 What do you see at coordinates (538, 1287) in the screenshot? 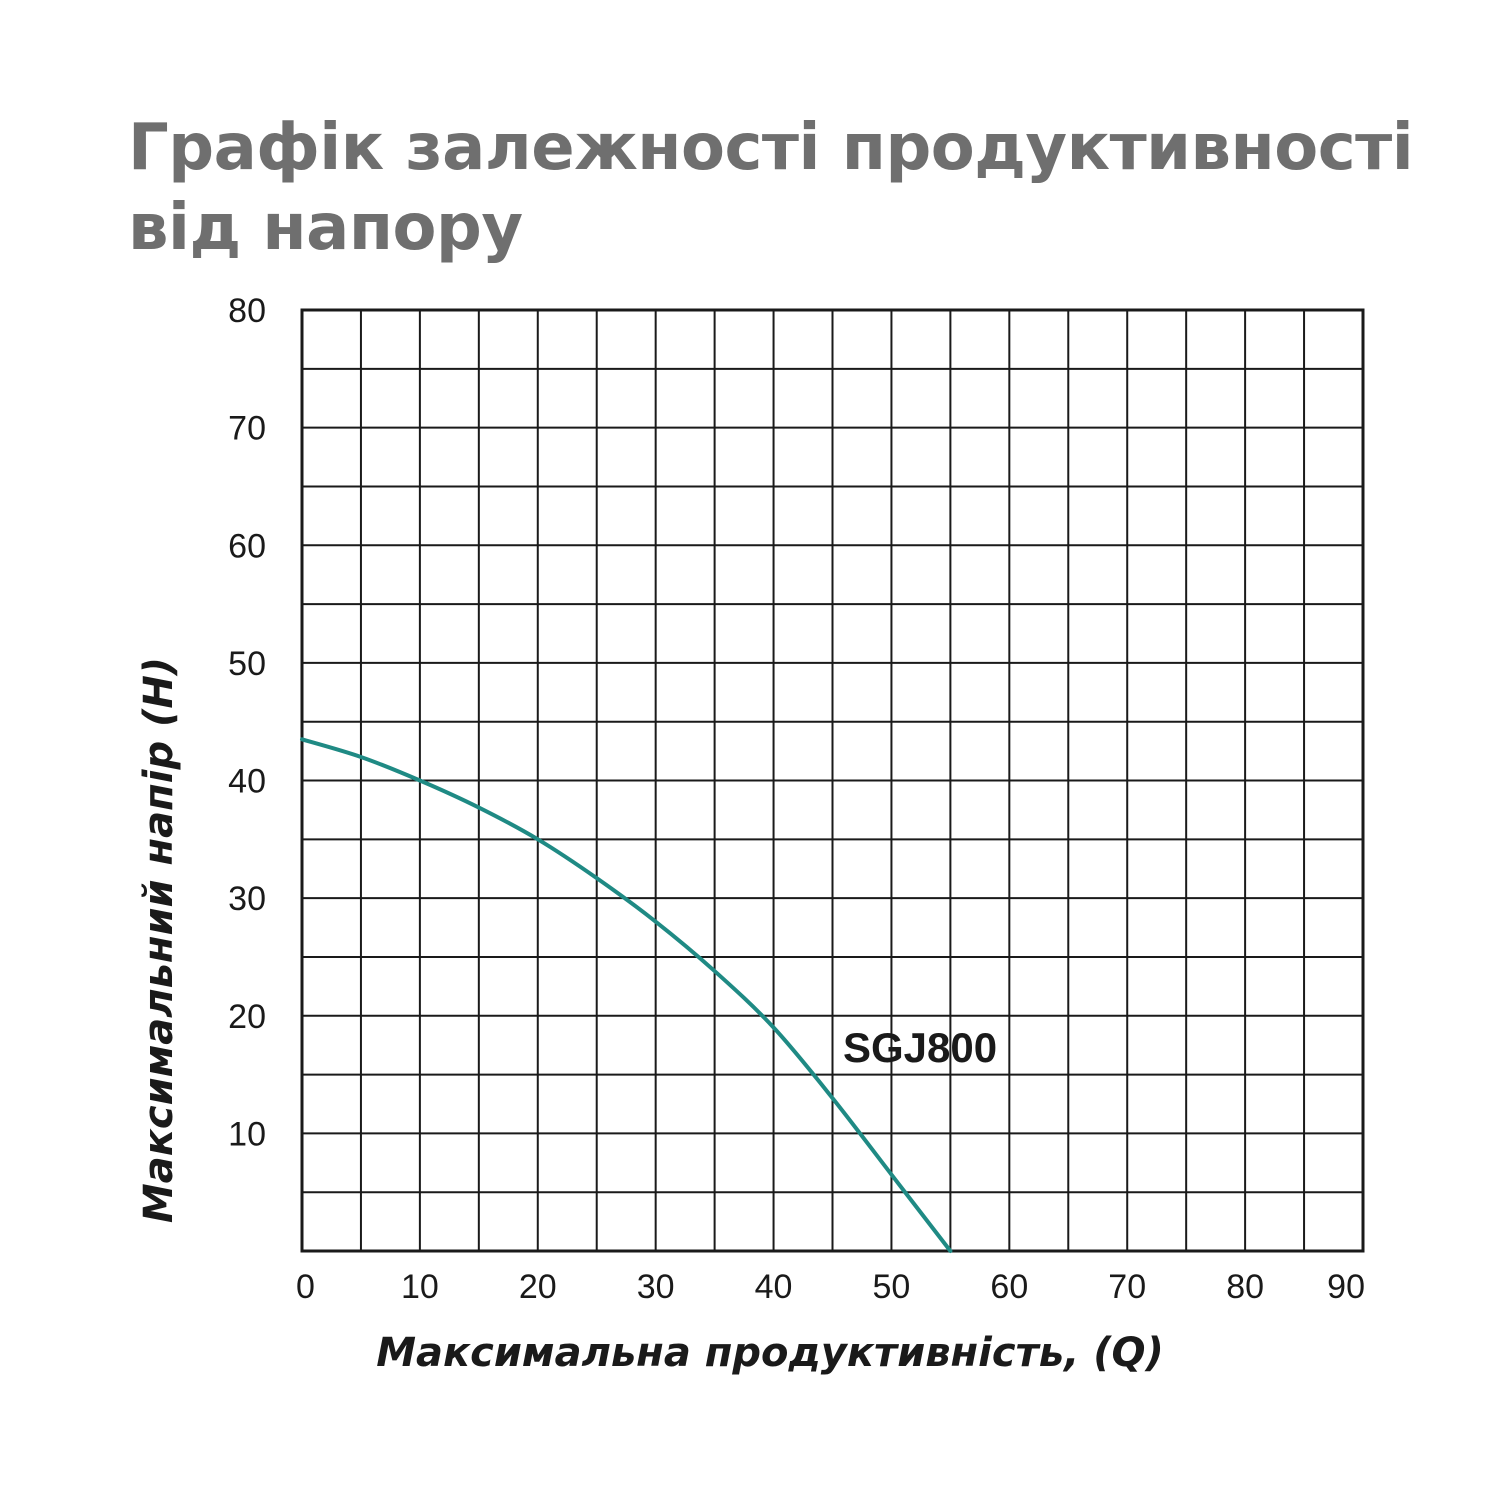
I see `x-tick-label: 20` at bounding box center [538, 1287].